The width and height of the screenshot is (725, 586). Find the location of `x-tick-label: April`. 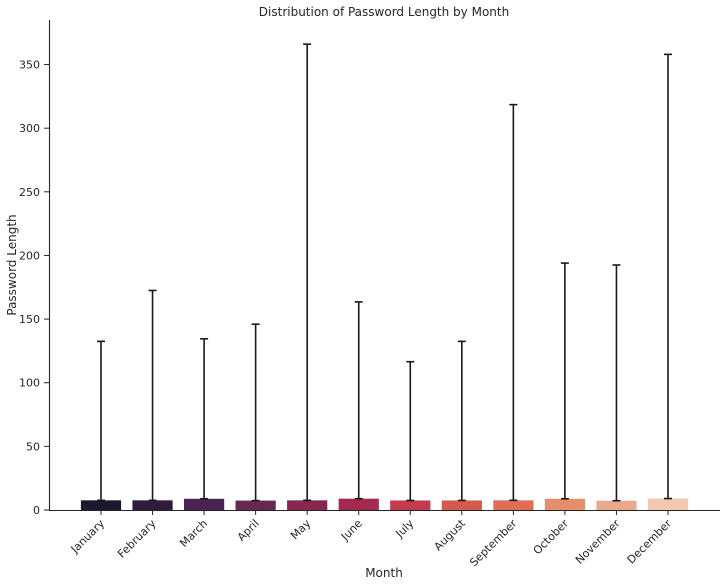

x-tick-label: April is located at coordinates (248, 530).